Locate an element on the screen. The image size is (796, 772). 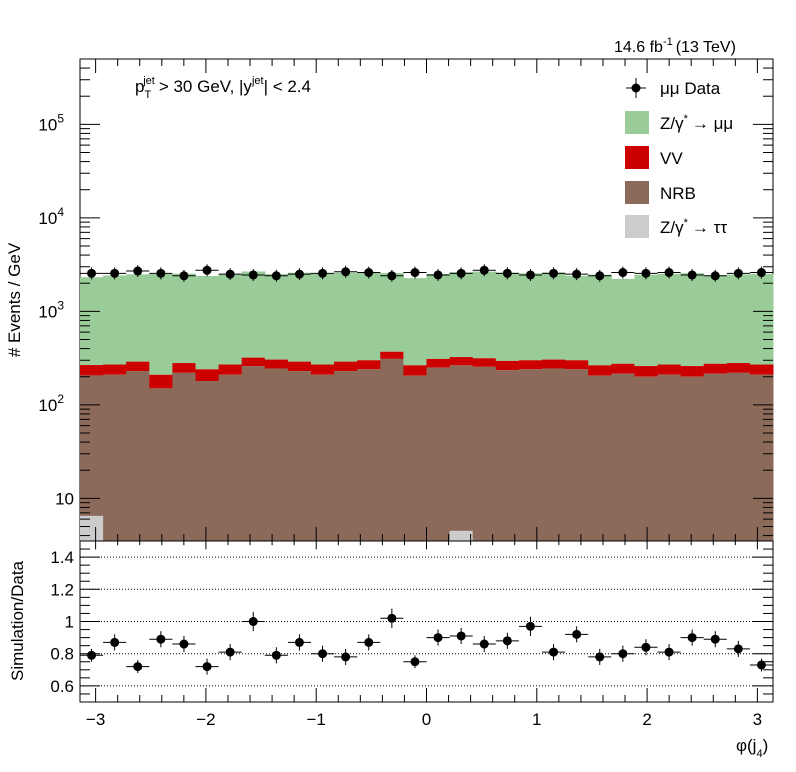
legend-label-data: μμ Data is located at coordinates (690, 88).